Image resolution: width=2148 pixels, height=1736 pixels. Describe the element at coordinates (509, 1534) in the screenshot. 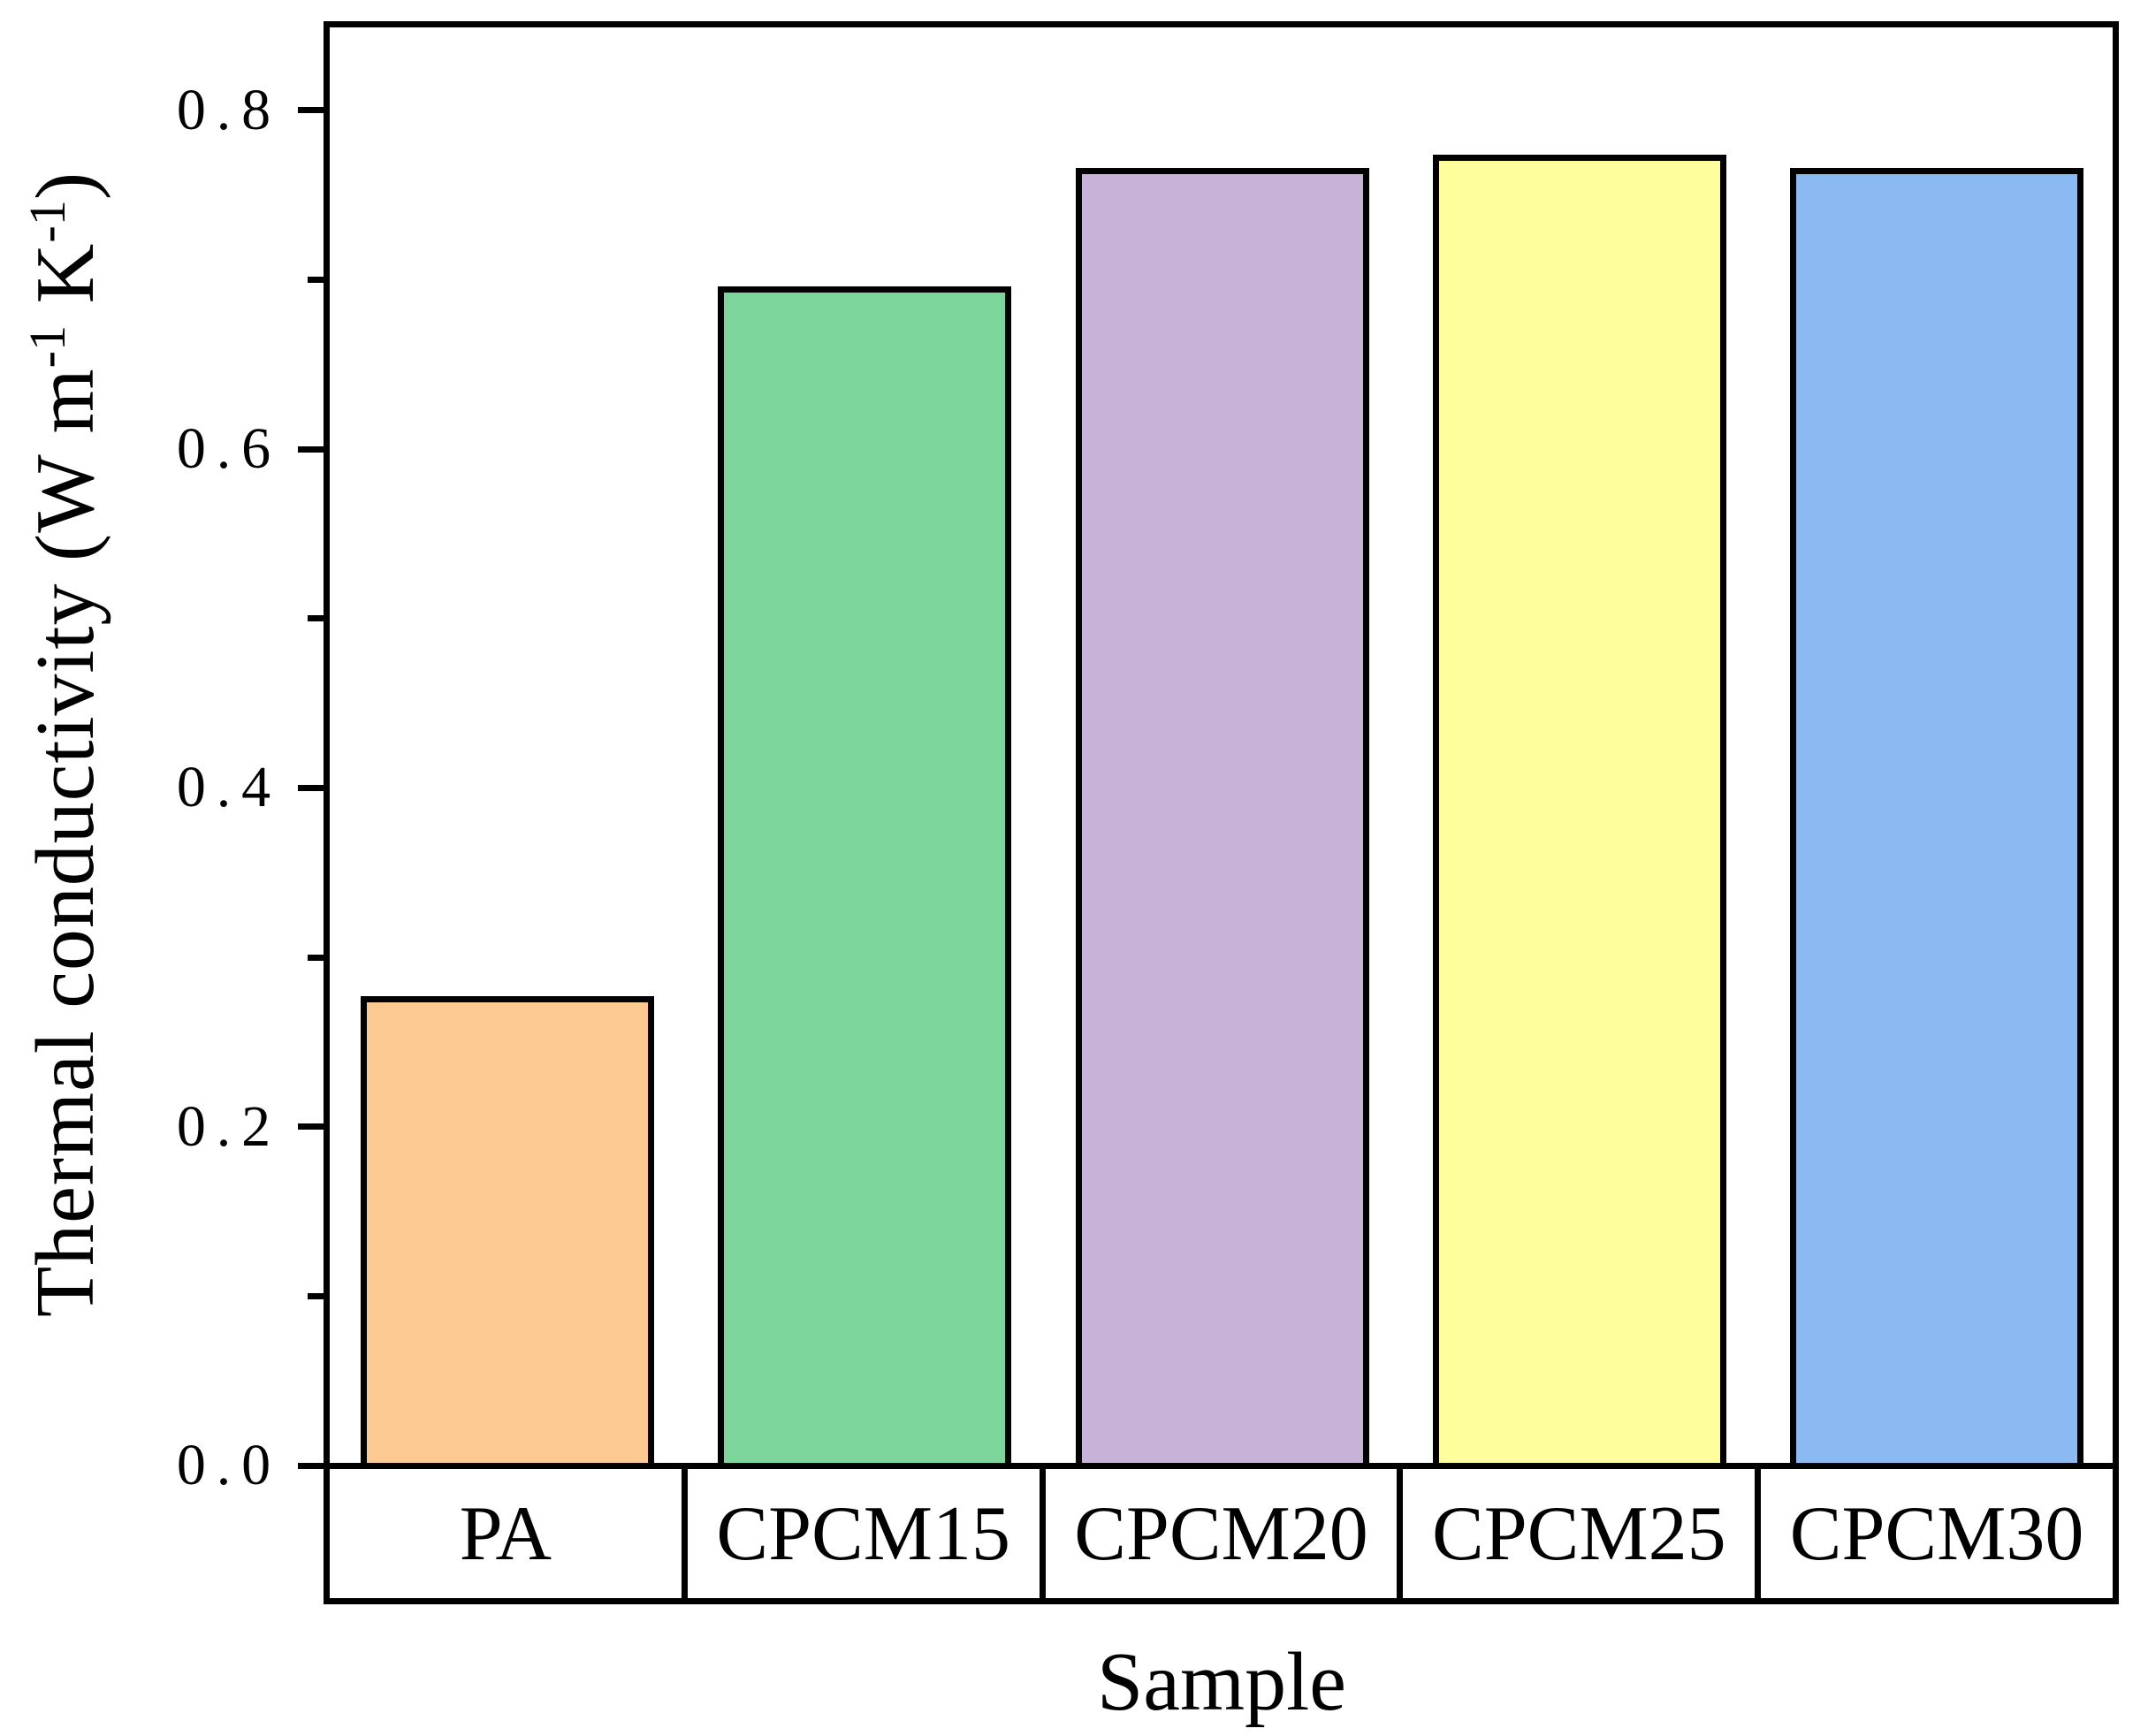

I see `x-category-label-PA: PA` at that location.